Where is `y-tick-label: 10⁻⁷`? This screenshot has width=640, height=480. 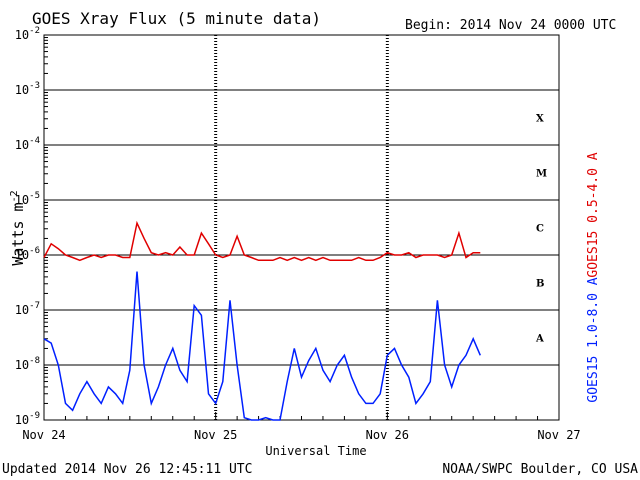 y-tick-label: 10⁻⁷ is located at coordinates (27, 309).